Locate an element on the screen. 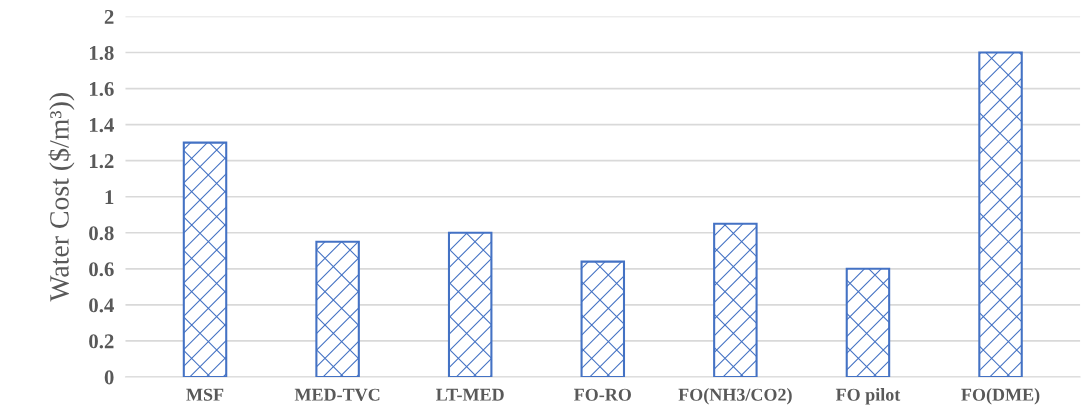  y-tick-label: 0.6 is located at coordinates (101, 269).